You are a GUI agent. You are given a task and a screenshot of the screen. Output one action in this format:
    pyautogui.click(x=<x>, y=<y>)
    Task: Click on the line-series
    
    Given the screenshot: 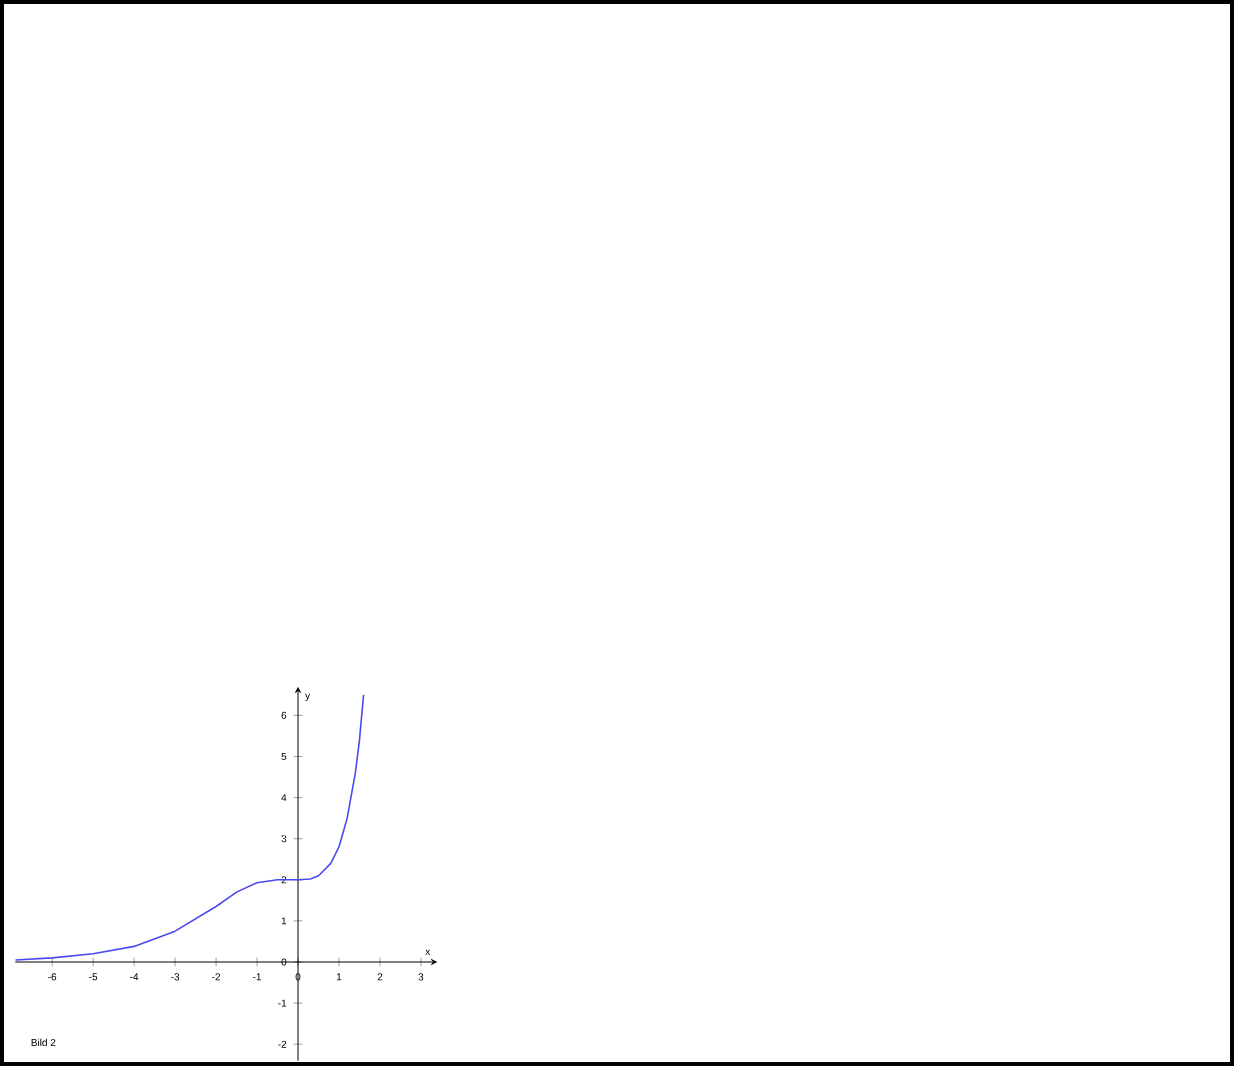 What is the action you would take?
    pyautogui.click(x=190, y=827)
    